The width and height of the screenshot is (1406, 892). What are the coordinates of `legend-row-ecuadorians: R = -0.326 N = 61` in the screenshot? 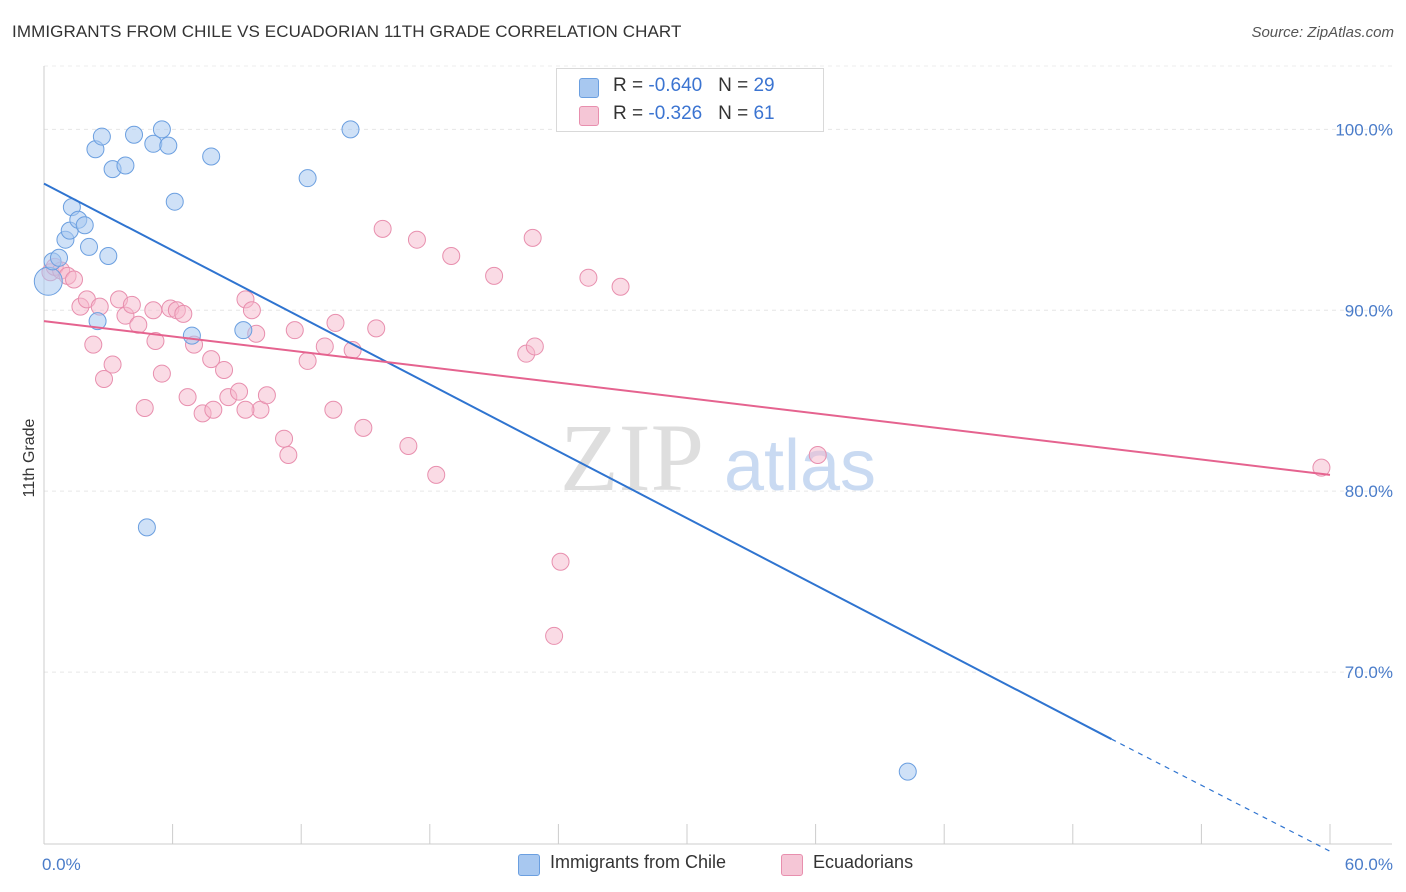 It's located at (690, 115).